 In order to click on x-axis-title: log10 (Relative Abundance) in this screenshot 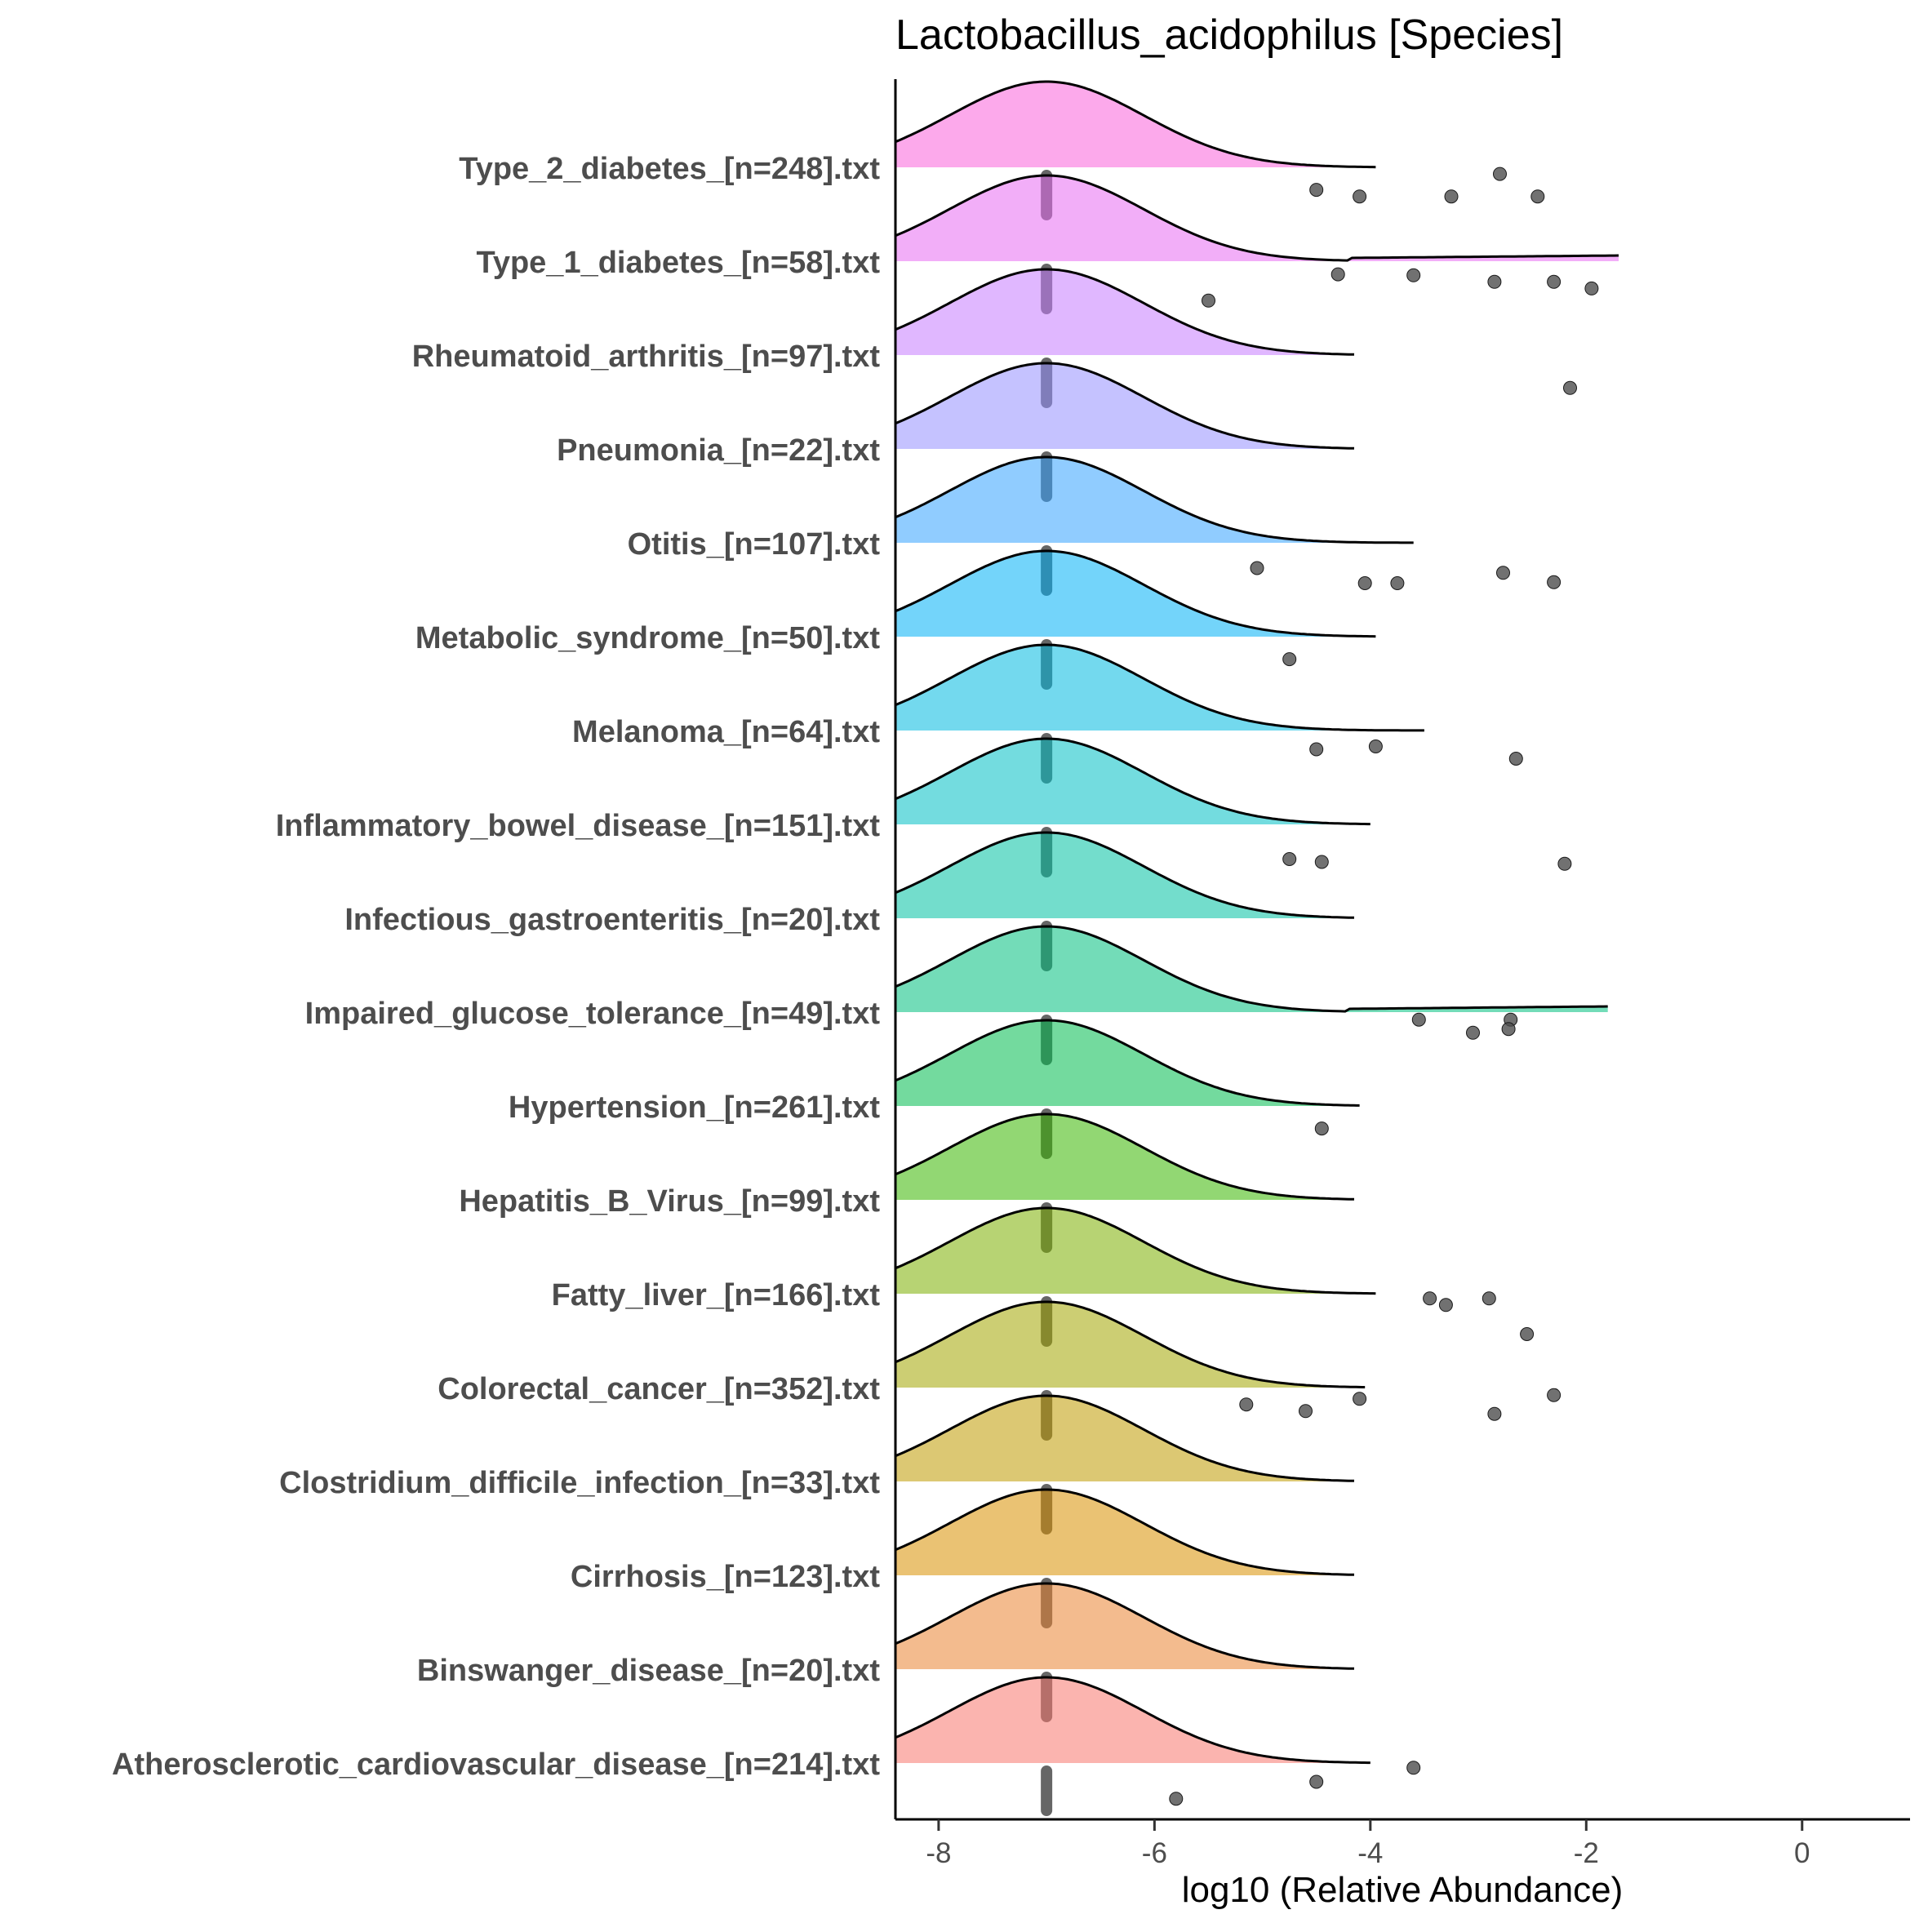, I will do `click(1403, 1890)`.